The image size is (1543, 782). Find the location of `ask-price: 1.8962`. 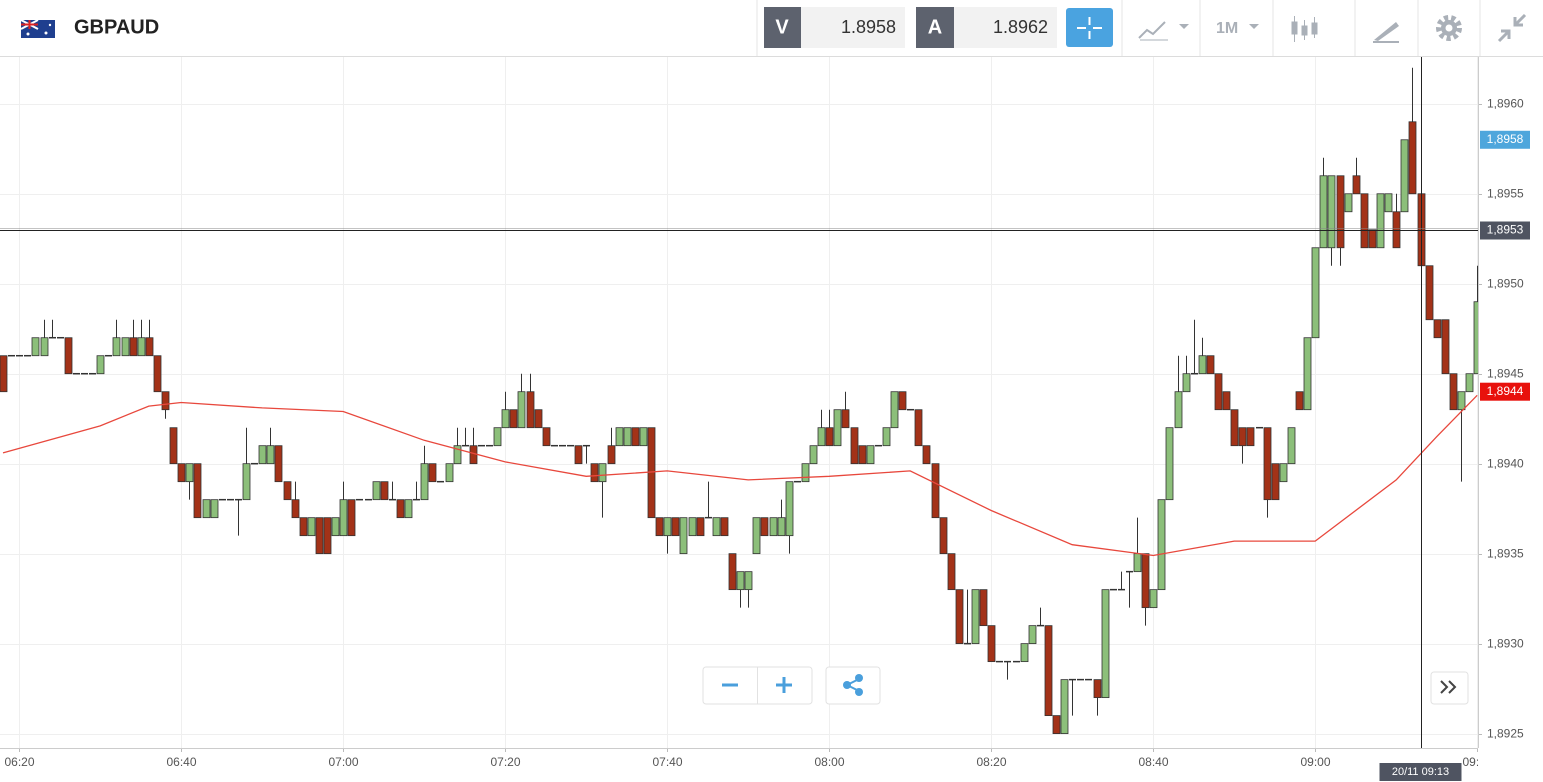

ask-price: 1.8962 is located at coordinates (1020, 27).